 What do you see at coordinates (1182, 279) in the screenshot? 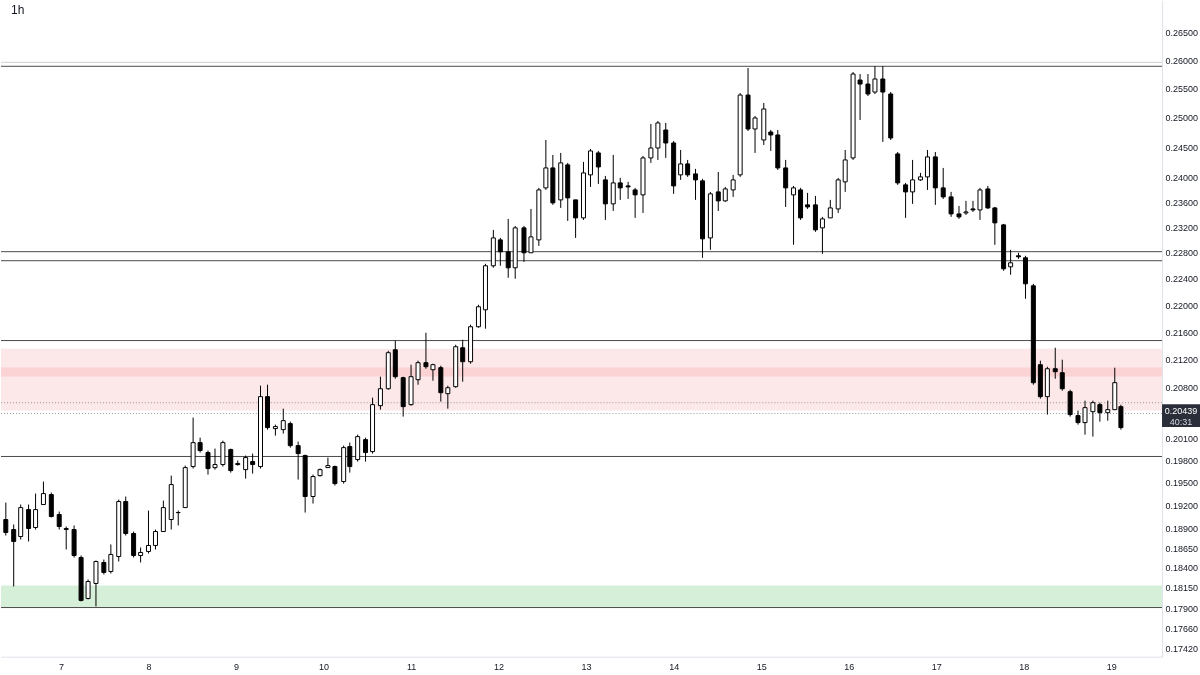
I see `y-tick-label: 0.22400` at bounding box center [1182, 279].